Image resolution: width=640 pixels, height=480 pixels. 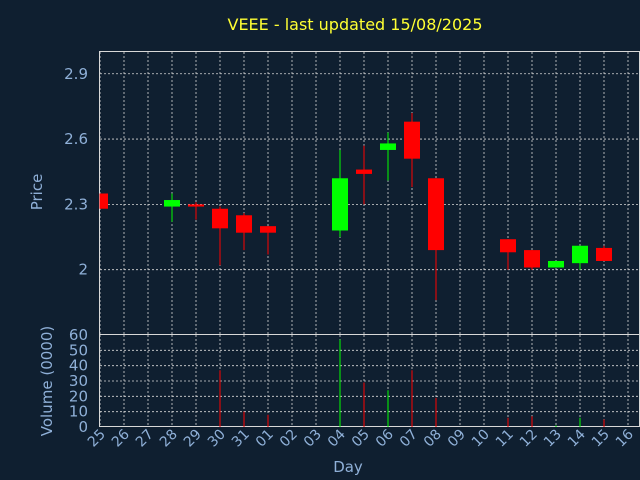 What do you see at coordinates (78, 381) in the screenshot?
I see `volume-tick-label: 30` at bounding box center [78, 381].